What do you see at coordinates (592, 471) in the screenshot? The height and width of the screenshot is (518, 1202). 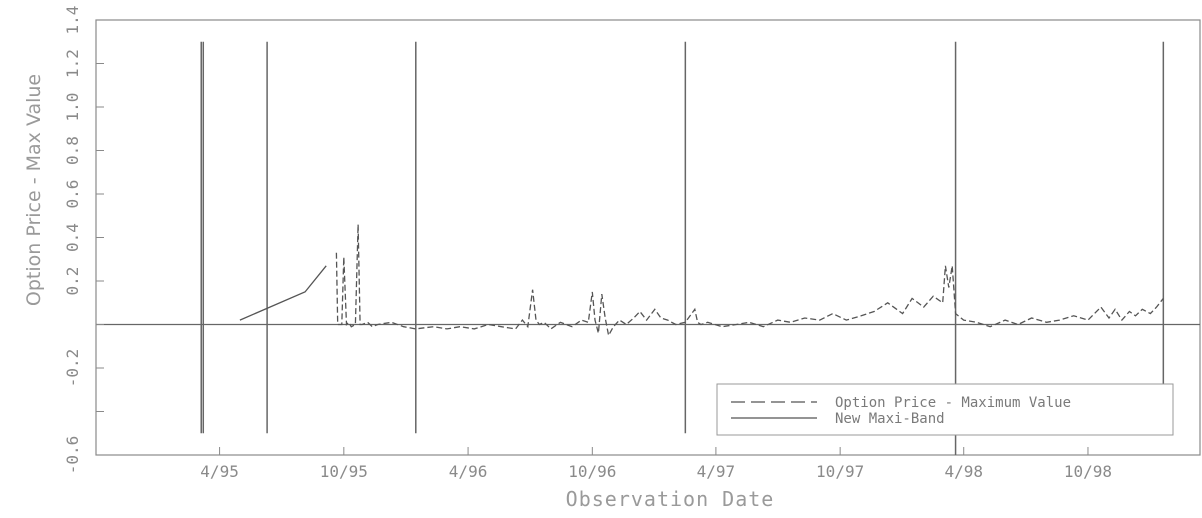 I see `x-tick-label: 10/96` at bounding box center [592, 471].